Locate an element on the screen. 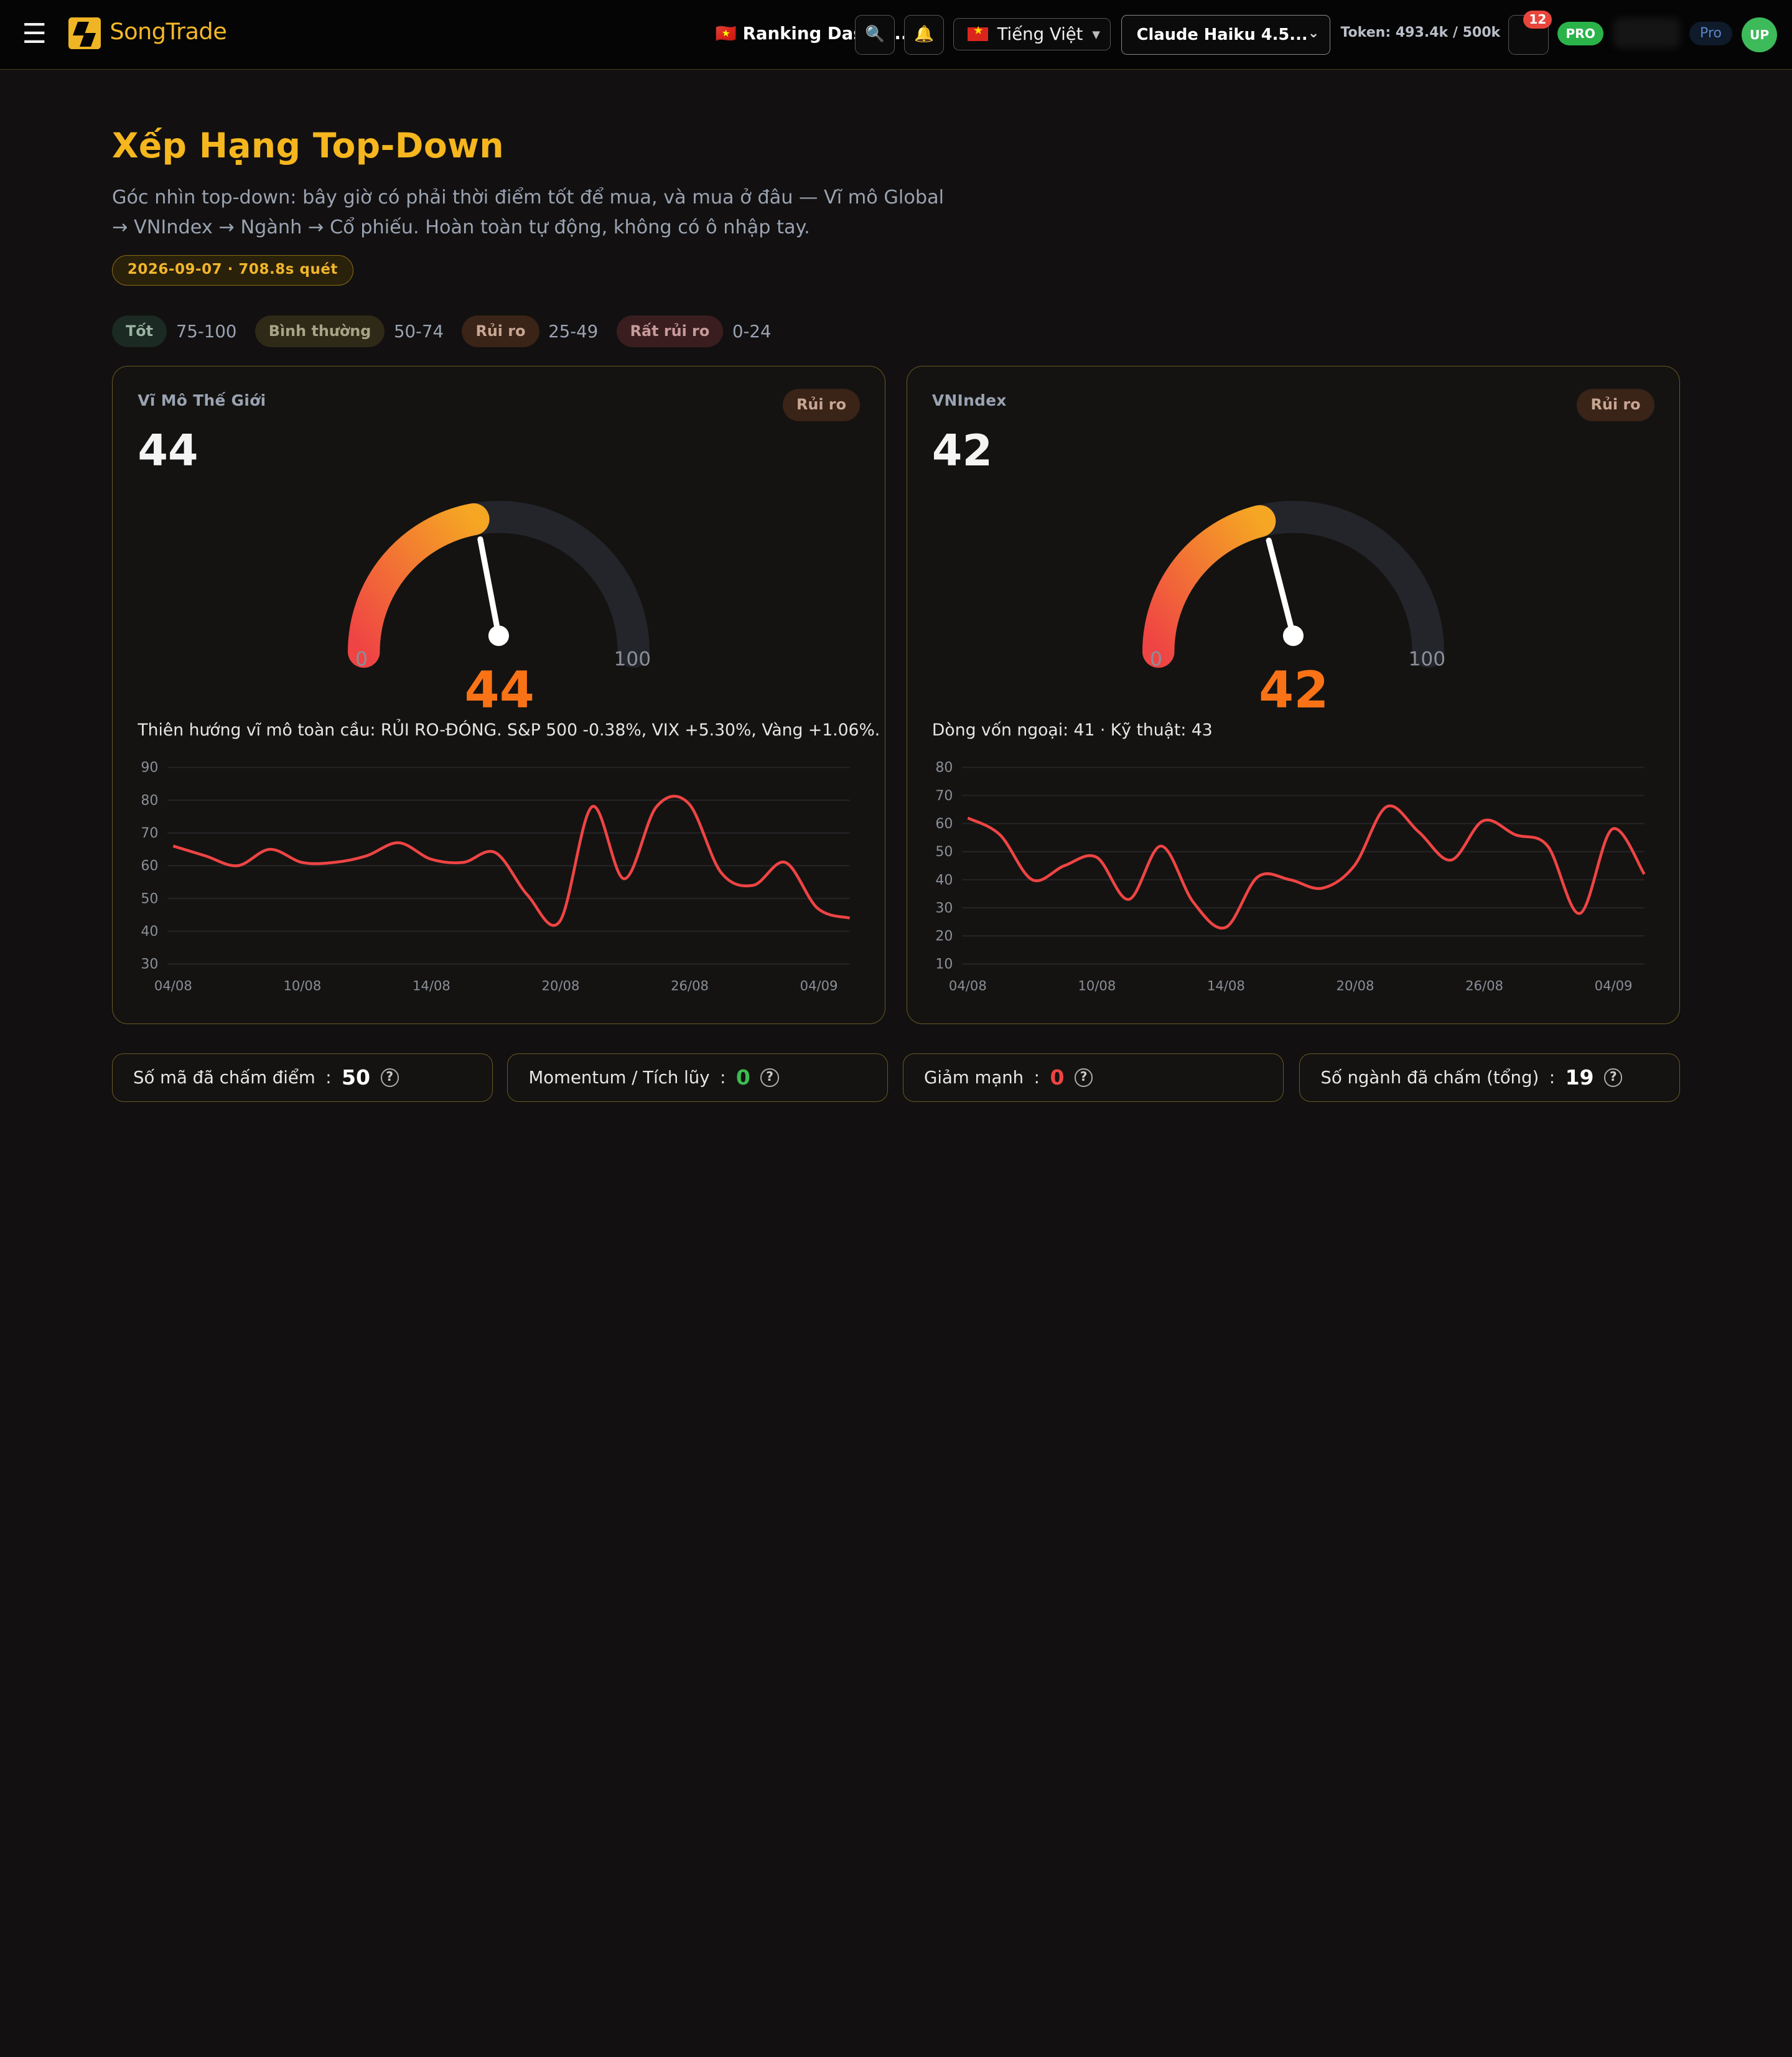  page-title: Xếp Hạng Top-Down is located at coordinates (308, 146).